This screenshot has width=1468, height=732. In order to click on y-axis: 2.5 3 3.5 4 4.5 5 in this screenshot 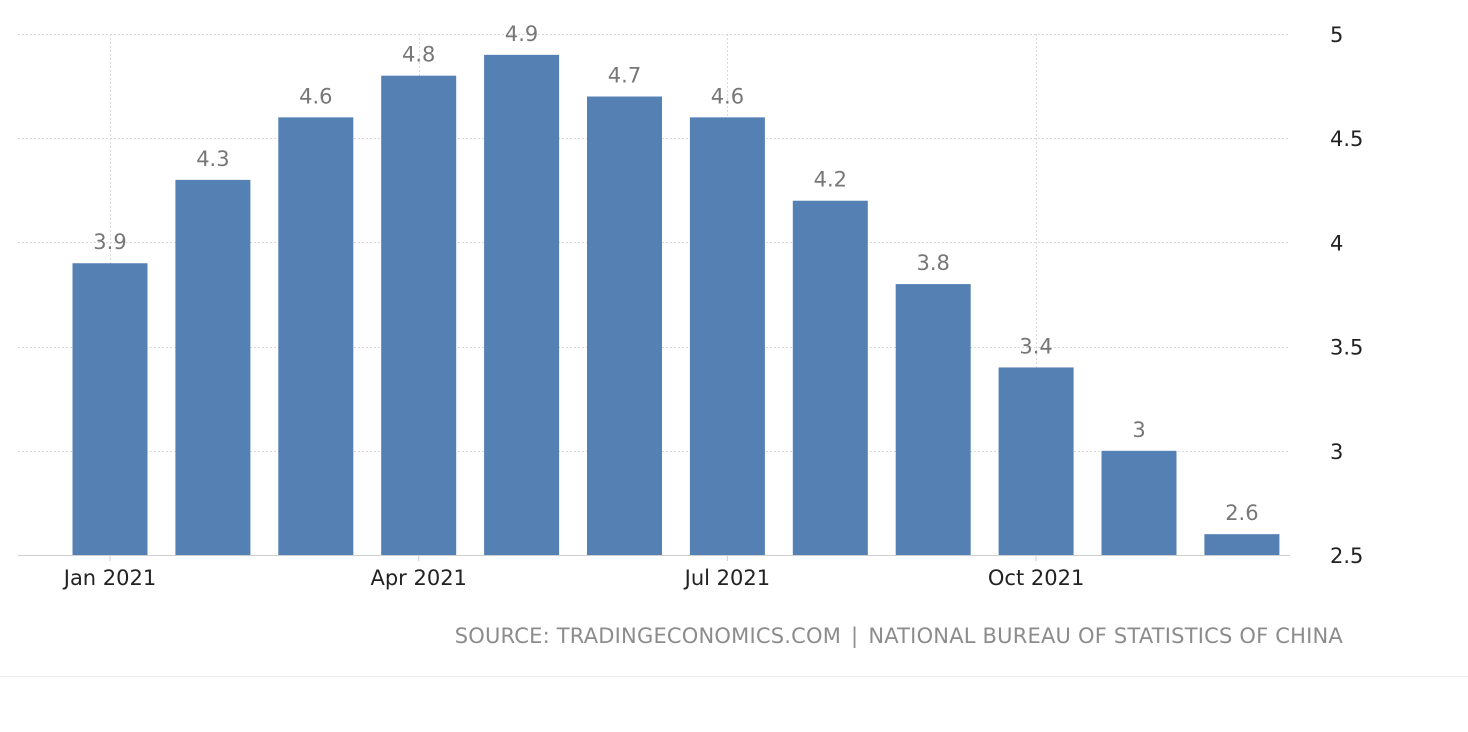, I will do `click(1346, 295)`.